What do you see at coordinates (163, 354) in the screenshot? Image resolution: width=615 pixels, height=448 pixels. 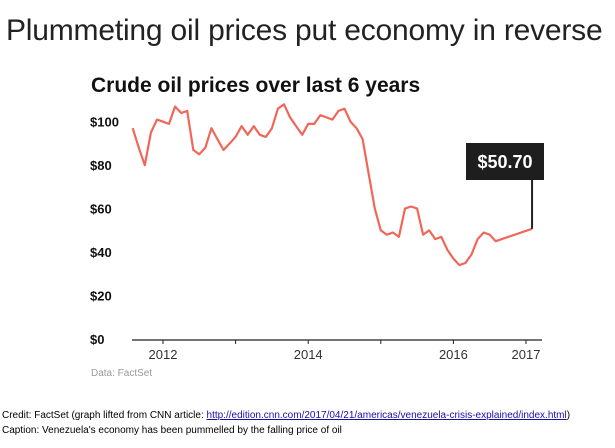 I see `x-tick-label: 2012` at bounding box center [163, 354].